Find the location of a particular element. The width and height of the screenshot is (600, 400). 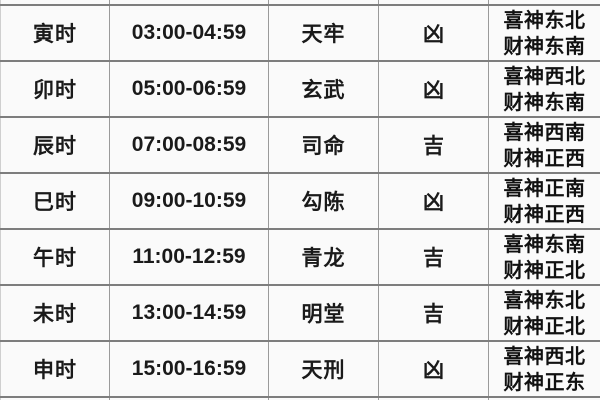

direction-joy-god: 喜神东南 is located at coordinates (544, 244).